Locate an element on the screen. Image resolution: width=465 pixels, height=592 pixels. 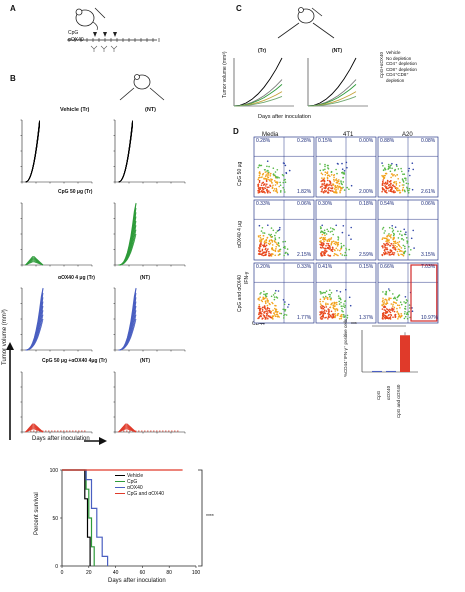
surv-legend-1: CpG is located at coordinates (139, 482).